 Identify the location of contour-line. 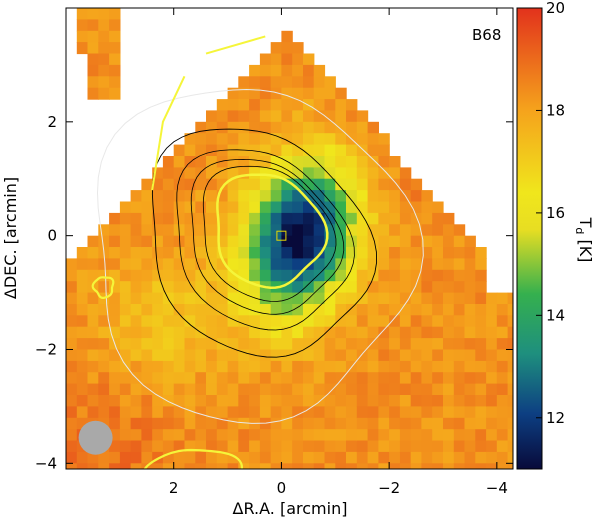
(168, 133).